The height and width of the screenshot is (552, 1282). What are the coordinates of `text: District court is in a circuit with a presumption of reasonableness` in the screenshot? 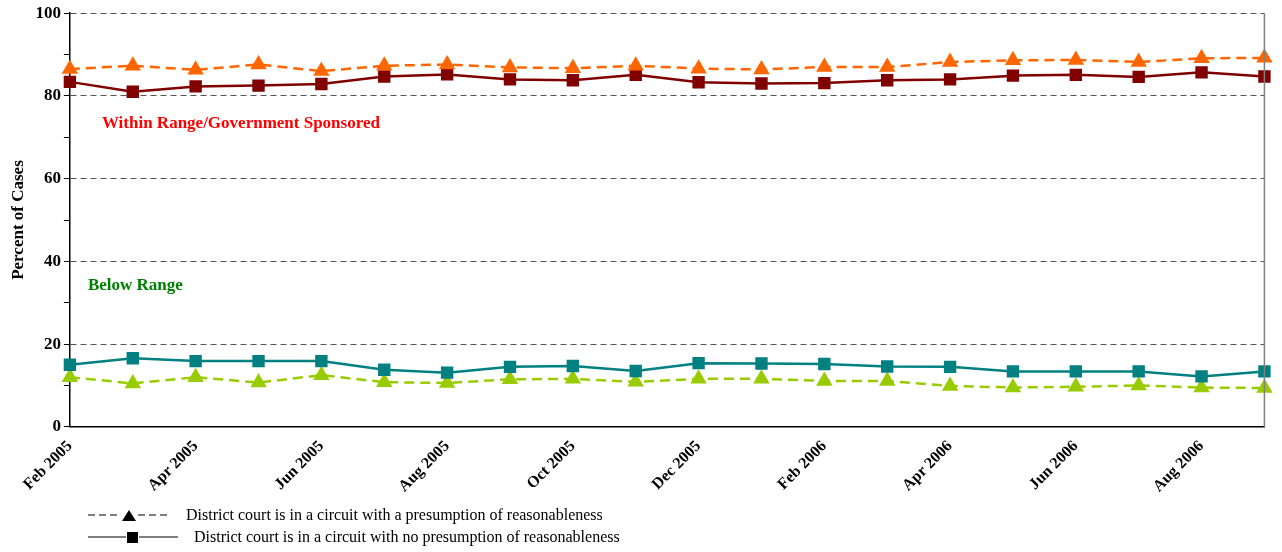 It's located at (394, 515).